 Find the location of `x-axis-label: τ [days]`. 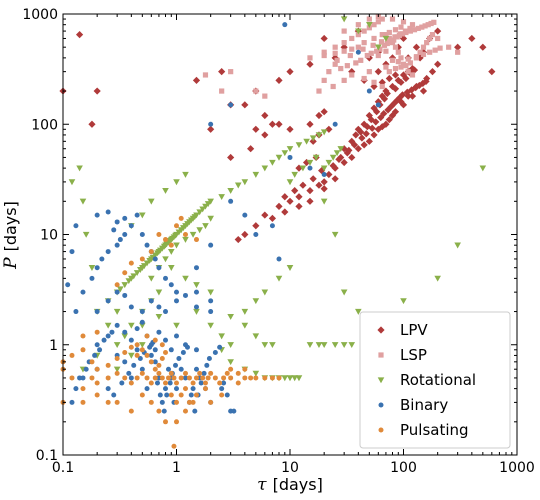

x-axis-label: τ [days] is located at coordinates (290, 485).